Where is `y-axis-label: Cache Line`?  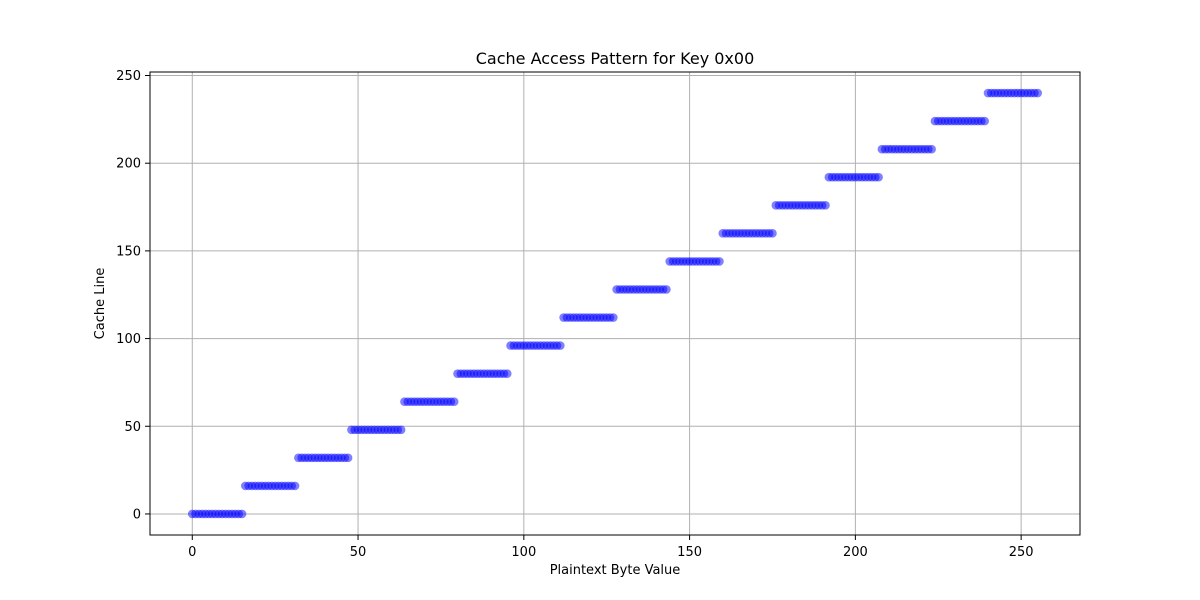 y-axis-label: Cache Line is located at coordinates (100, 304).